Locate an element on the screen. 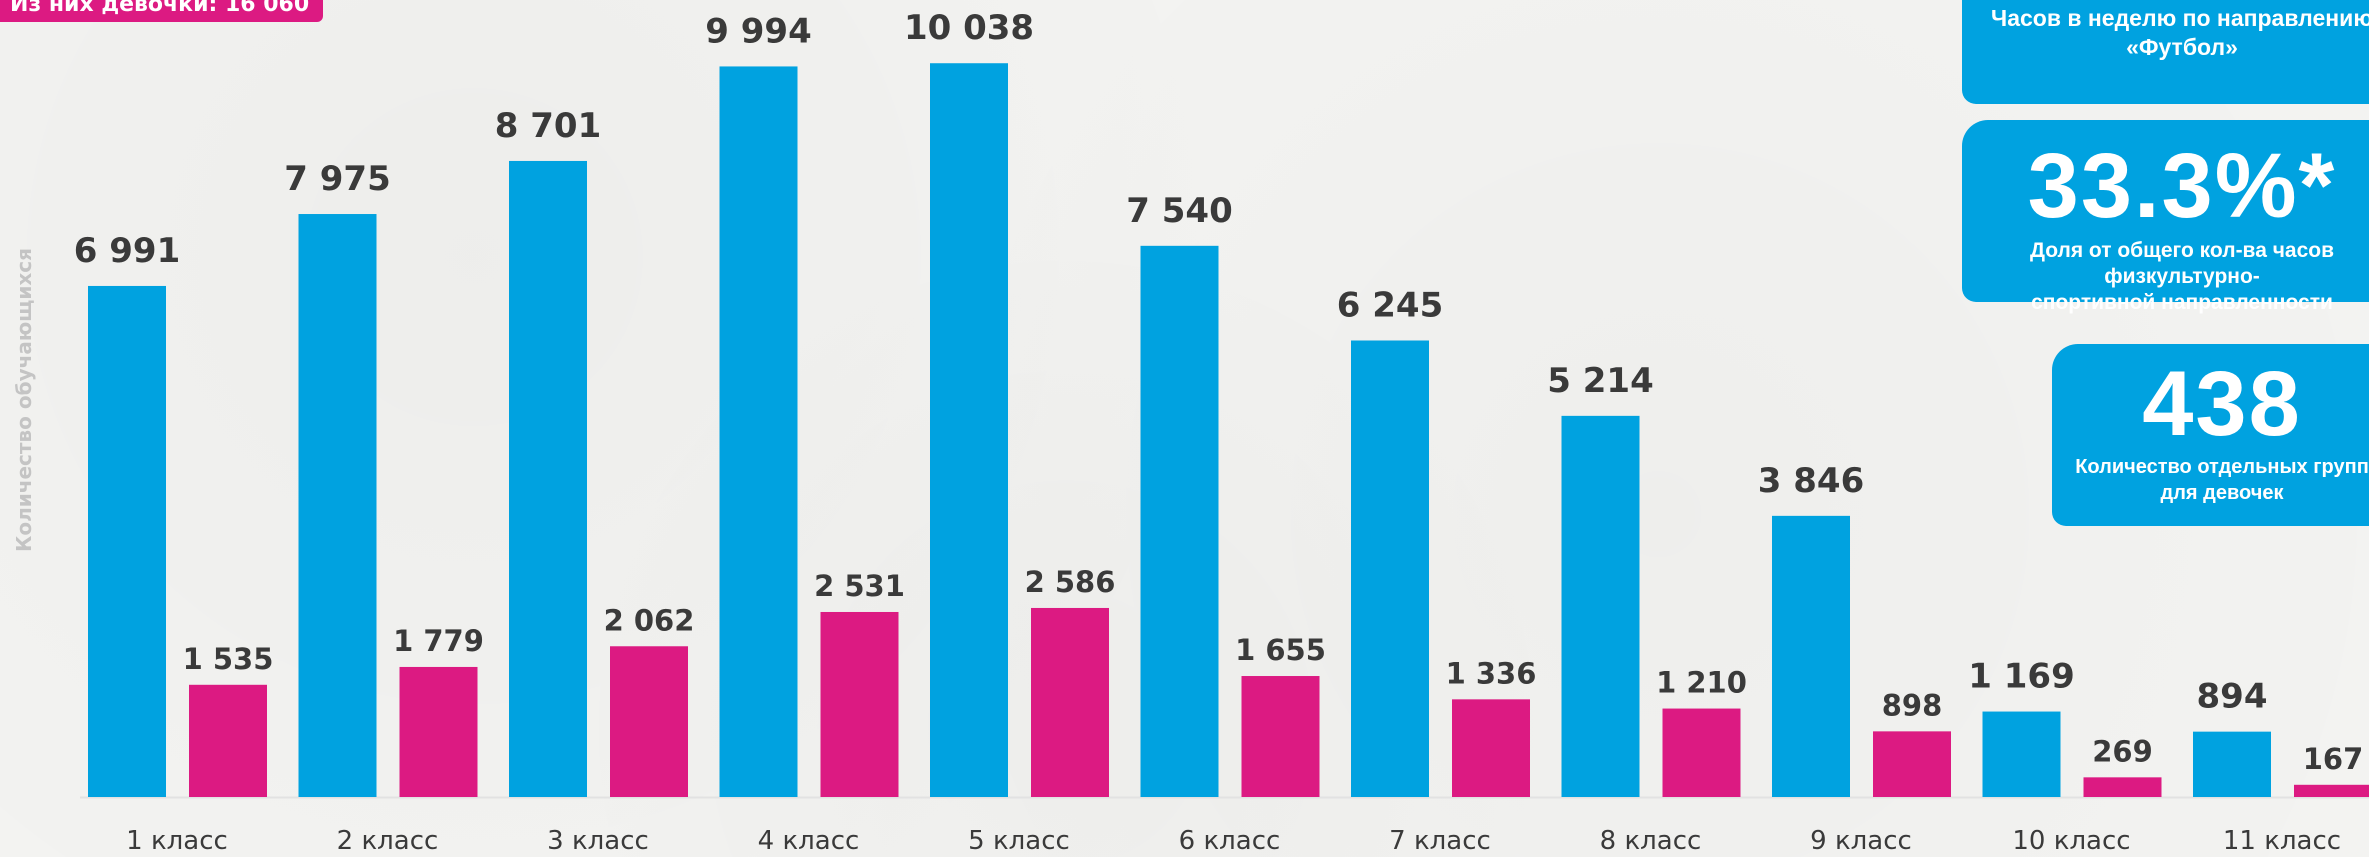  label-total-9: 3 846 is located at coordinates (1811, 481).